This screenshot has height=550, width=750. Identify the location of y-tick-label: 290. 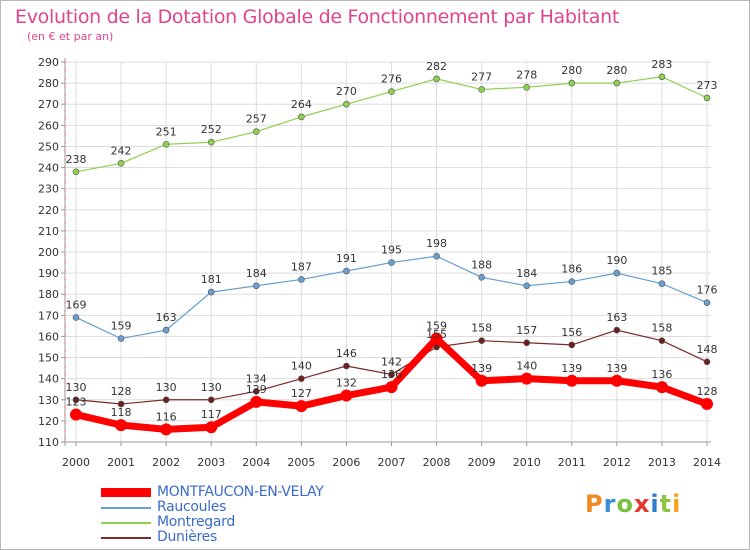
(48, 62).